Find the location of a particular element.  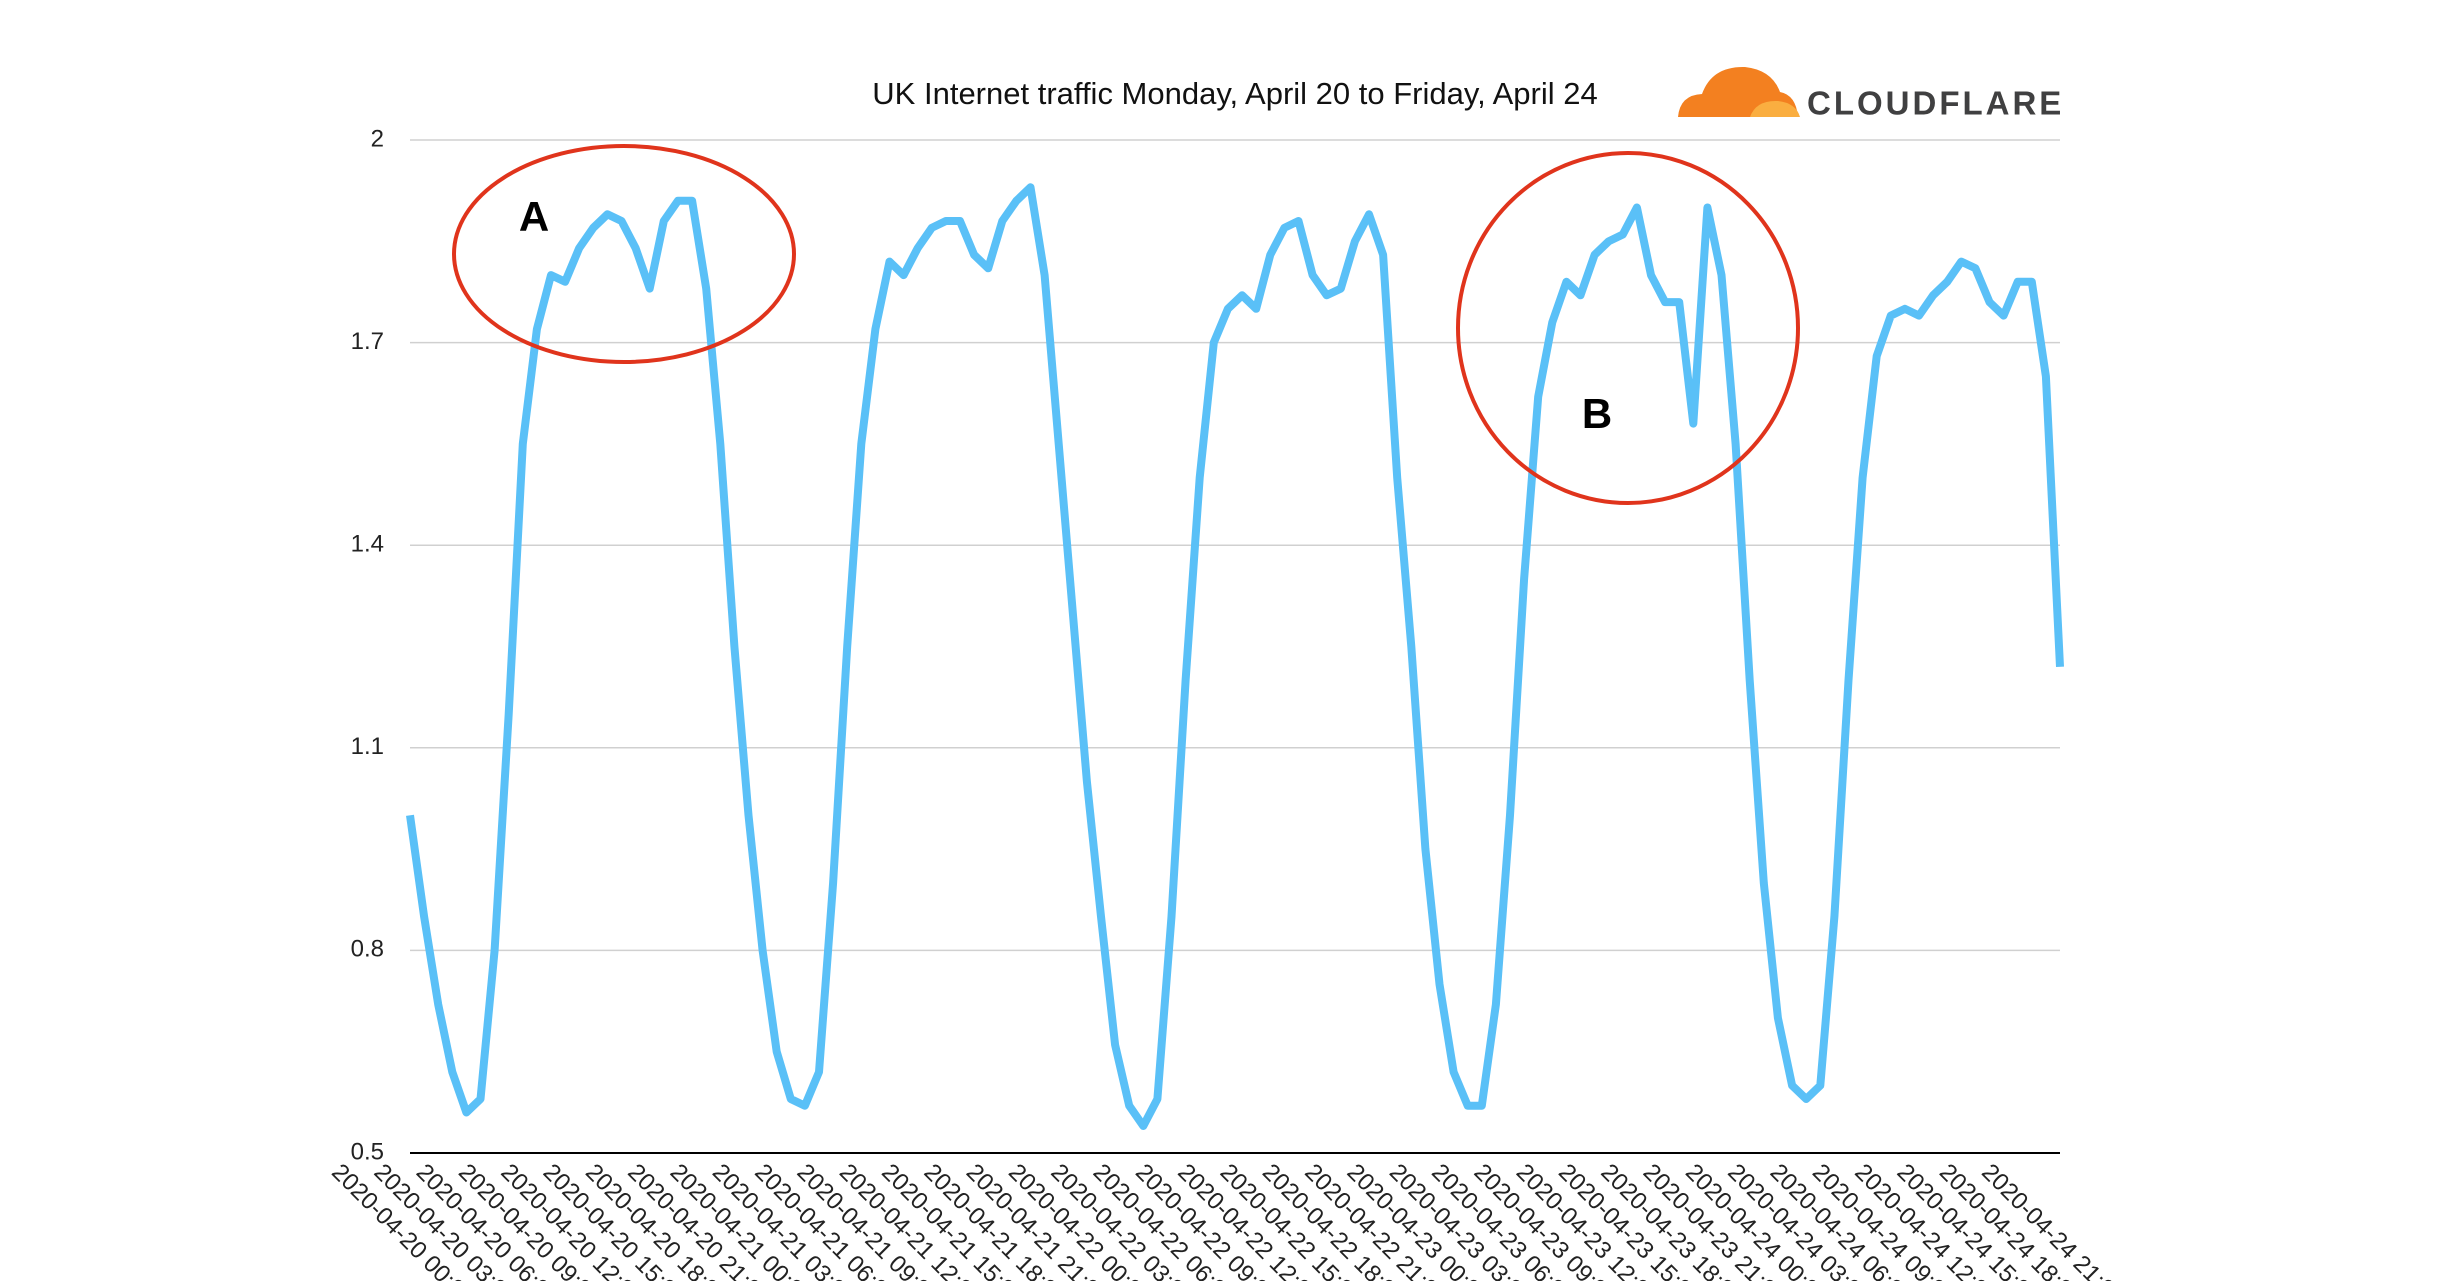

logo: CLOUDFLARE is located at coordinates (1871, 94).